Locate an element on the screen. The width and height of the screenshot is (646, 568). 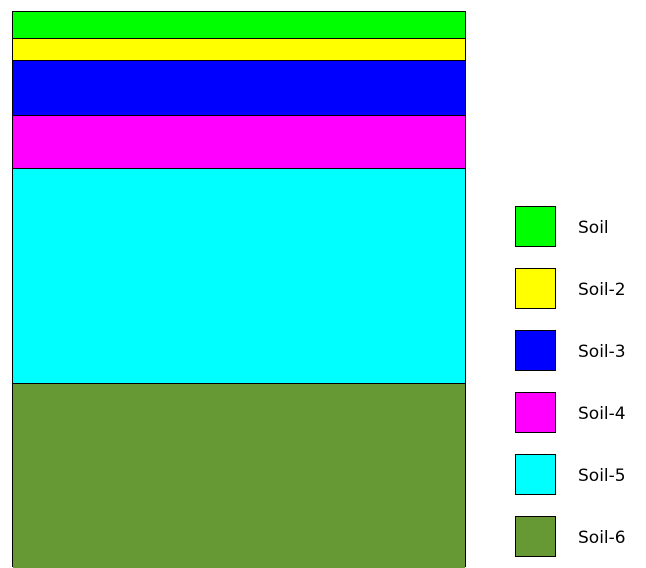
legend-item-soil: Soil is located at coordinates (580, 227).